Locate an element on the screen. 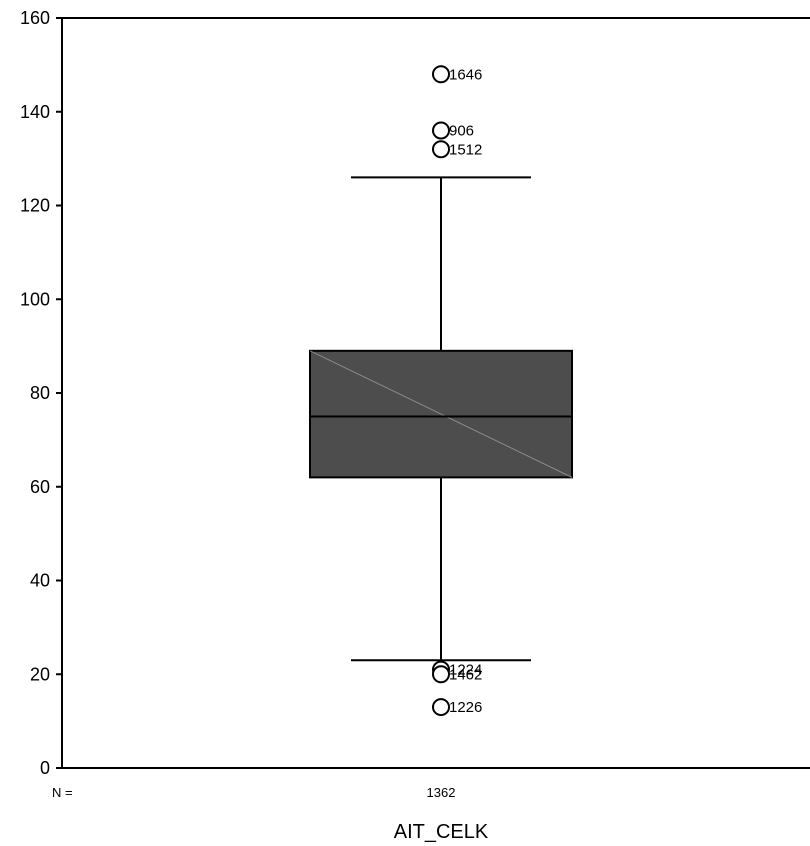  outlier-label: 1646 is located at coordinates (465, 74).